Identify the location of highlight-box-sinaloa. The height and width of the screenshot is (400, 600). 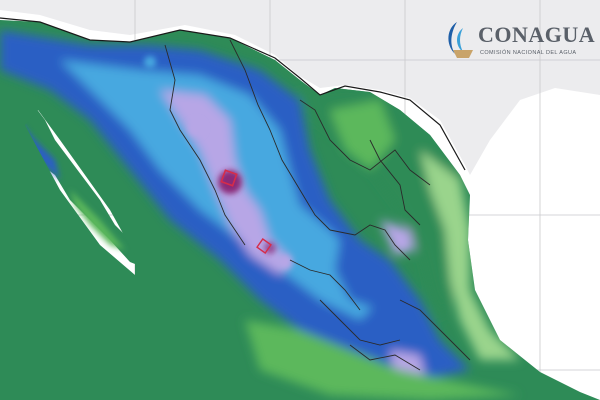
(264, 246).